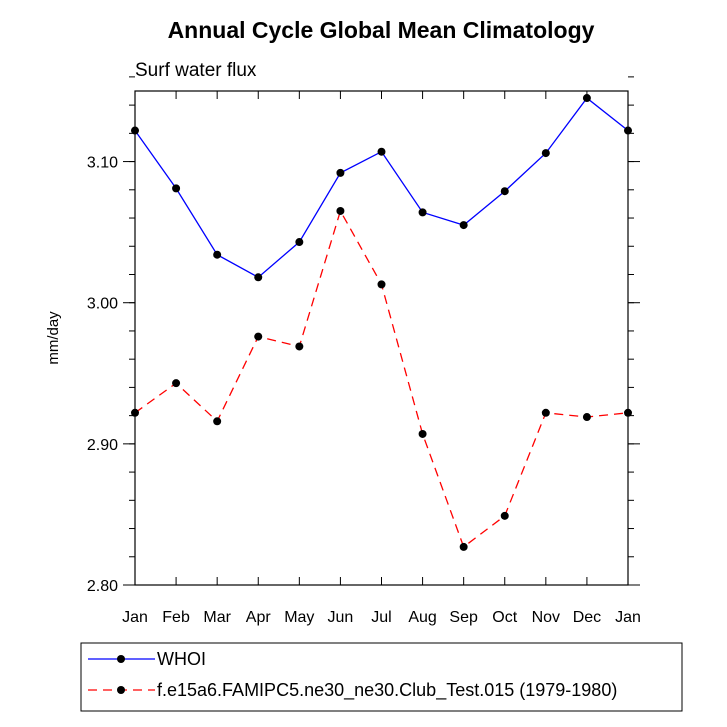  I want to click on x-tick-label: Mar, so click(217, 617).